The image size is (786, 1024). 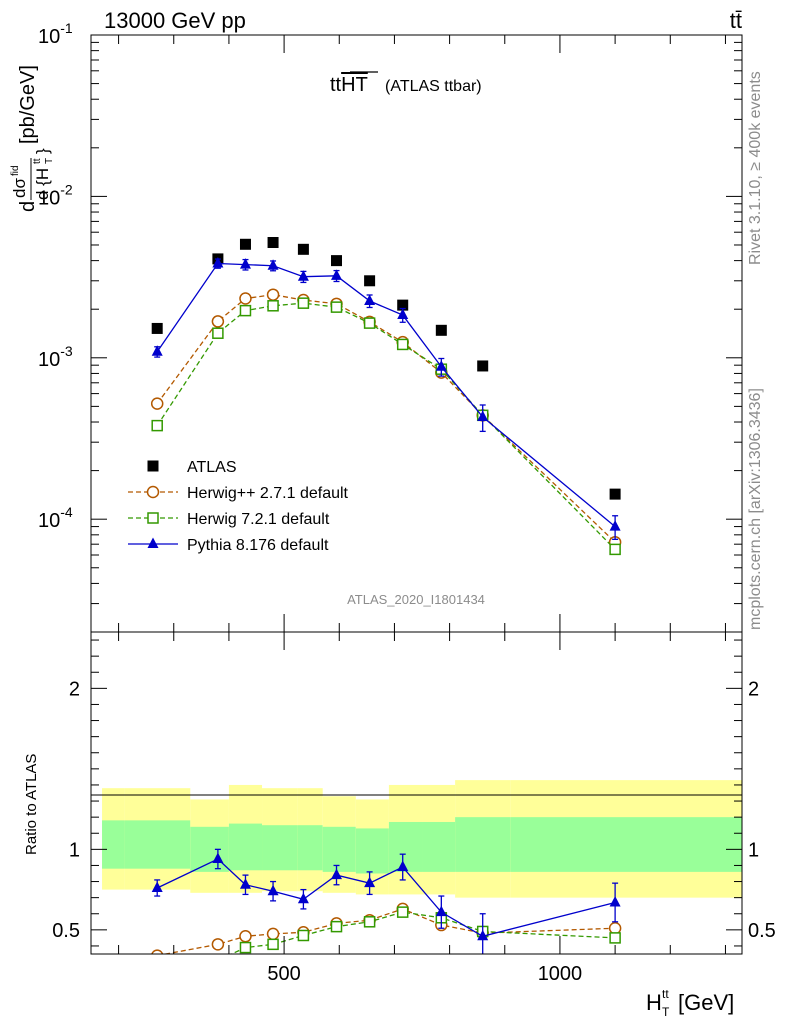 What do you see at coordinates (706, 1002) in the screenshot?
I see `x-axis-label-unit: [GeV]` at bounding box center [706, 1002].